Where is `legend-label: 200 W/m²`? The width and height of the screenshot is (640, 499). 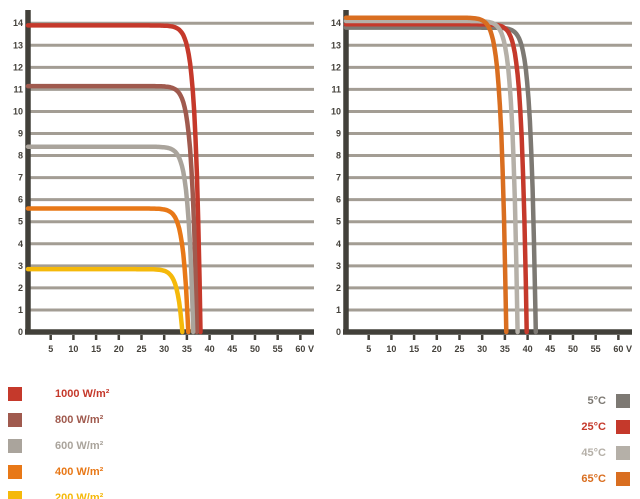 legend-label: 200 W/m² is located at coordinates (79, 495).